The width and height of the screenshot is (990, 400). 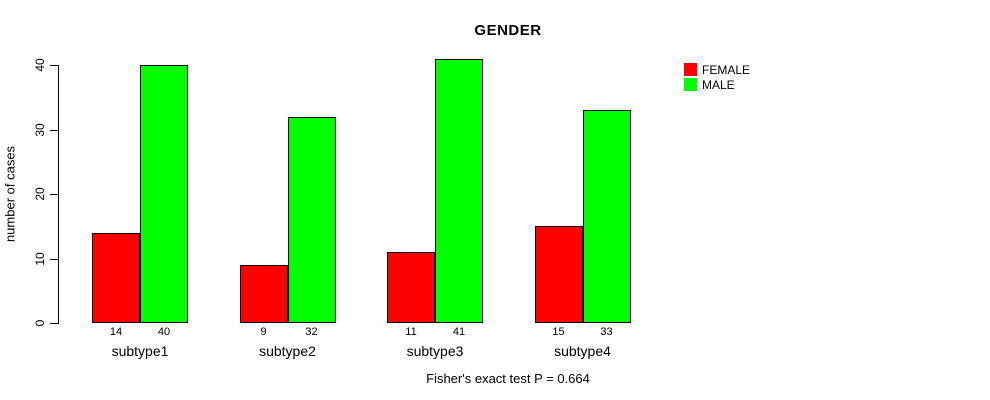 I want to click on bar-value-label-male-subtype2: 32, so click(x=311, y=332).